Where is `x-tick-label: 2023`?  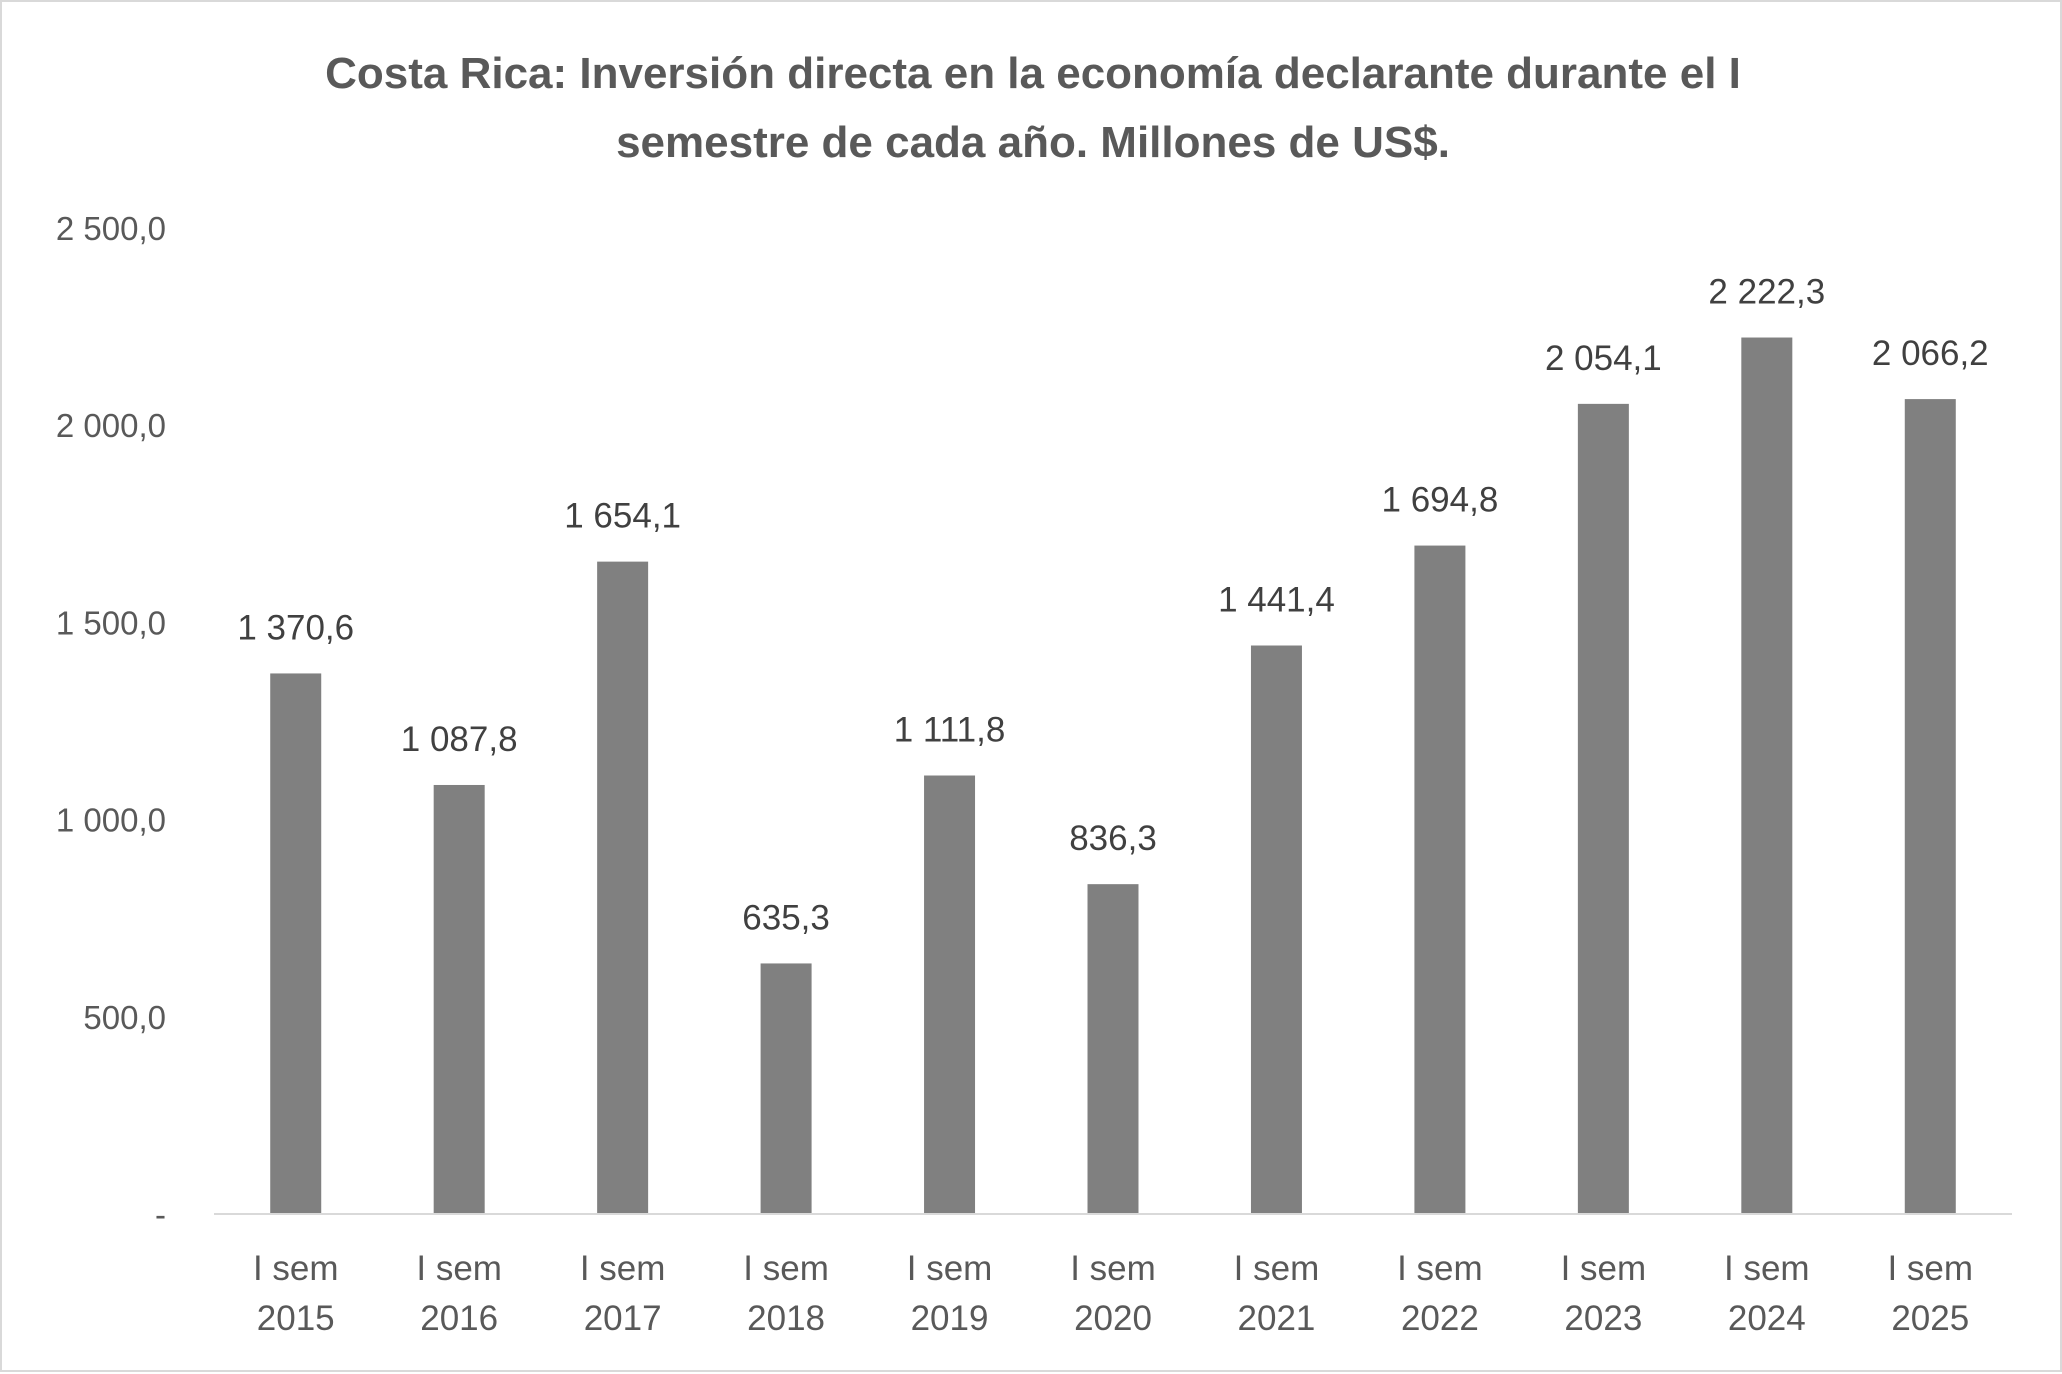 x-tick-label: 2023 is located at coordinates (1603, 1318).